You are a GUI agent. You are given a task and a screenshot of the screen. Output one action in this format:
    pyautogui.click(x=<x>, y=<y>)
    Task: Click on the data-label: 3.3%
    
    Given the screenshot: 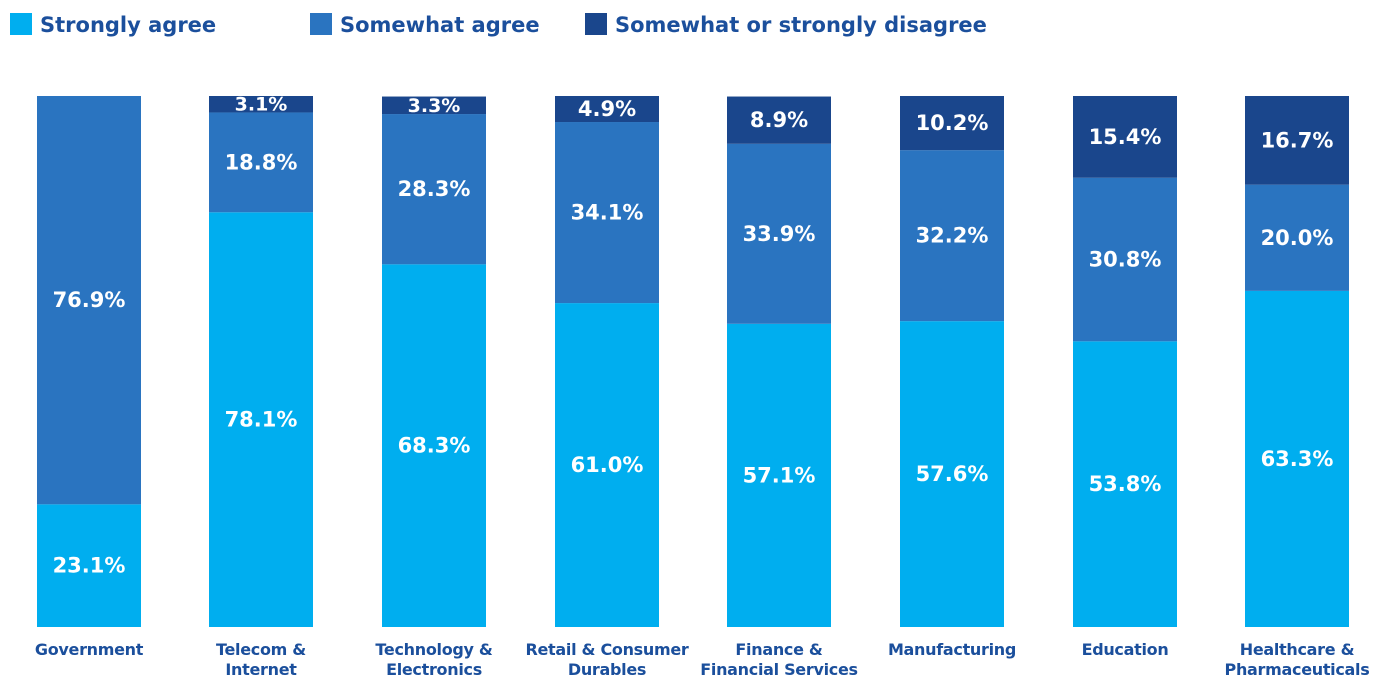 What is the action you would take?
    pyautogui.click(x=434, y=106)
    